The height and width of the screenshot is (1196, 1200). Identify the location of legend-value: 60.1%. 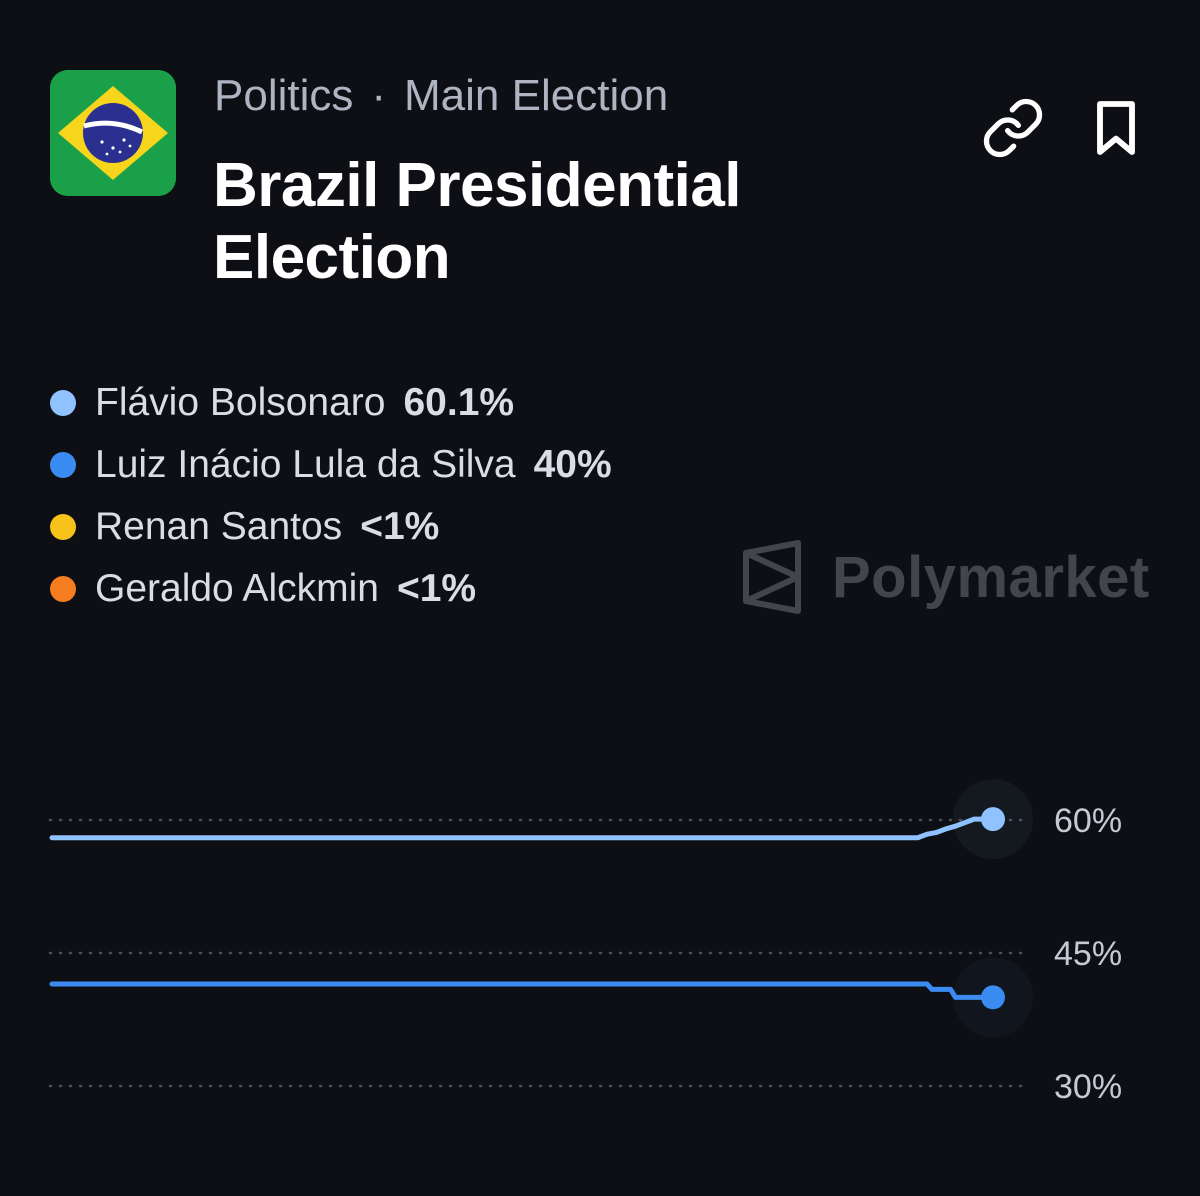
(459, 402).